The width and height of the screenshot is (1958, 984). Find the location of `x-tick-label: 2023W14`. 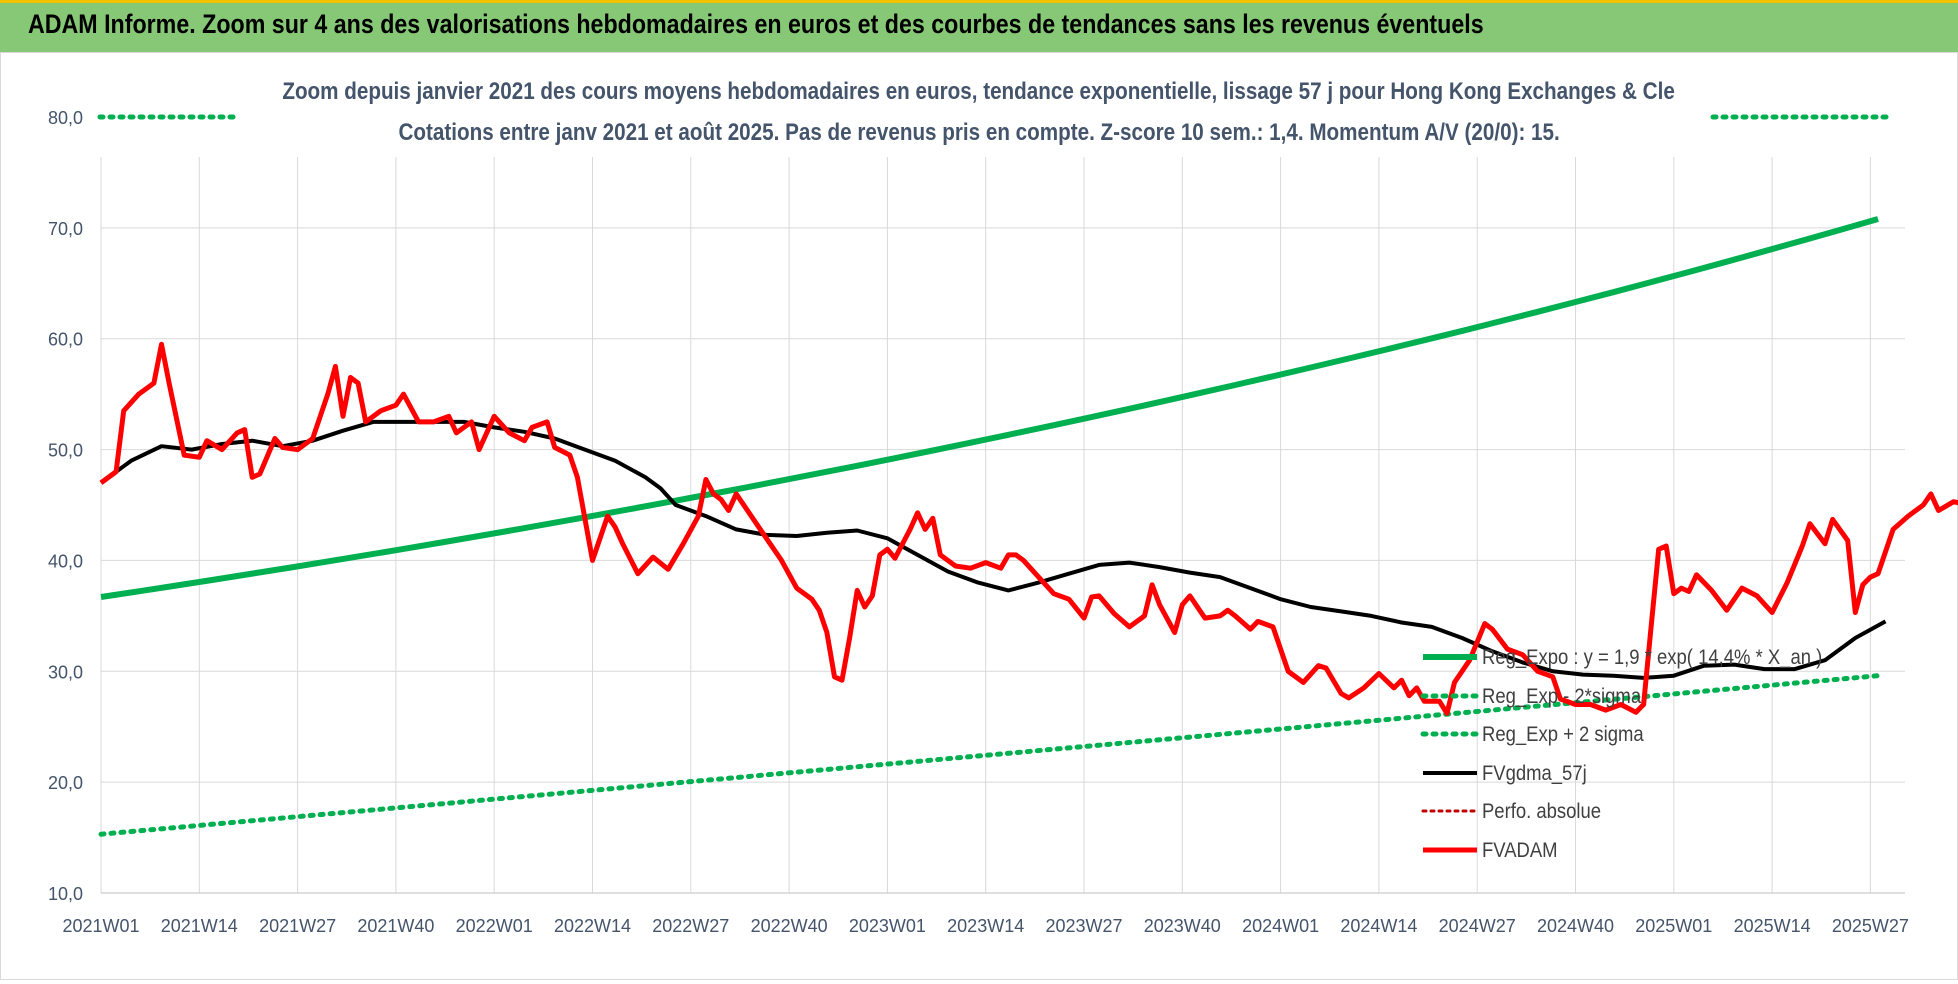

x-tick-label: 2023W14 is located at coordinates (985, 926).